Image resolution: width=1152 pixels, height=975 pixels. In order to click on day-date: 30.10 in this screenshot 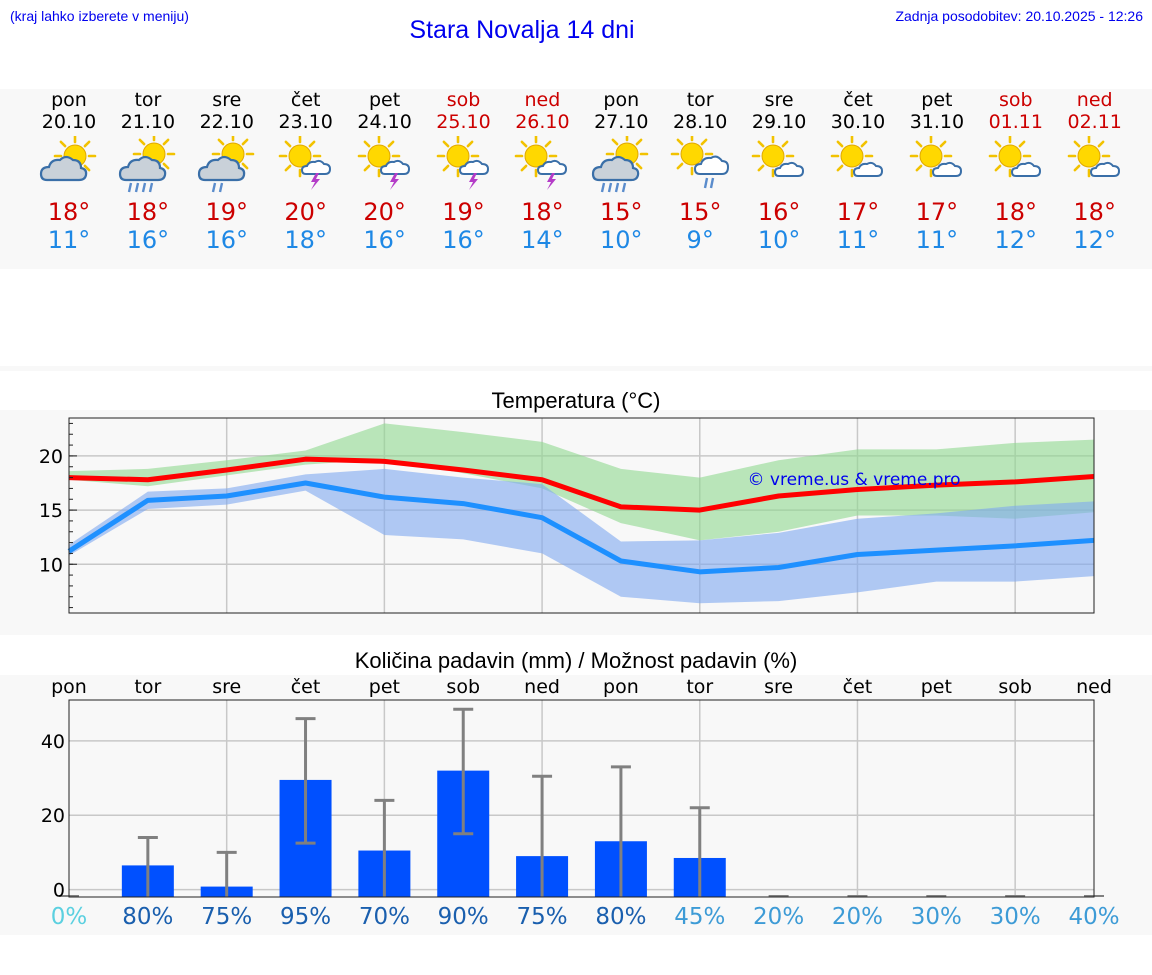, I will do `click(858, 122)`.